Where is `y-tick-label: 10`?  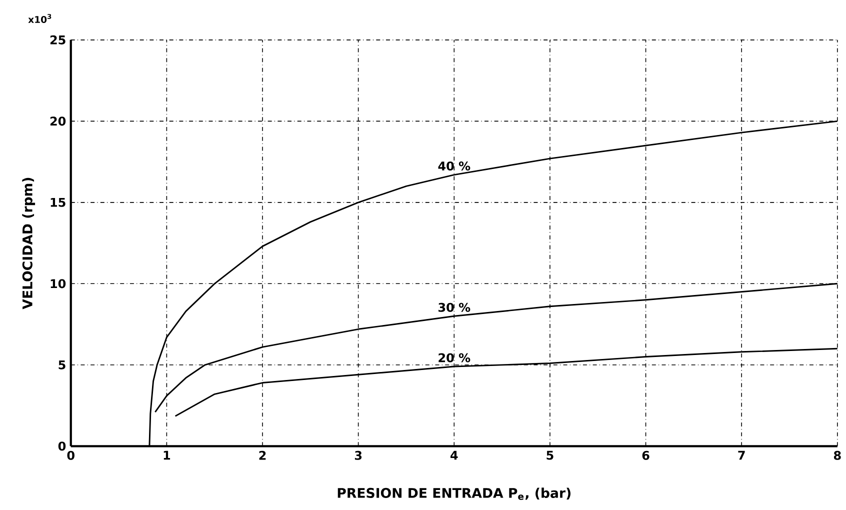 y-tick-label: 10 is located at coordinates (58, 283).